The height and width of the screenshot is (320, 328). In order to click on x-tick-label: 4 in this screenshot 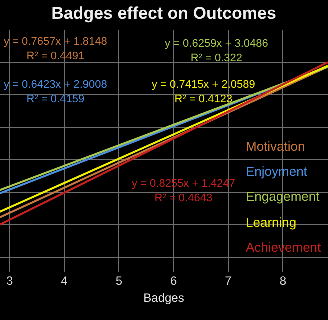, I will do `click(64, 281)`.